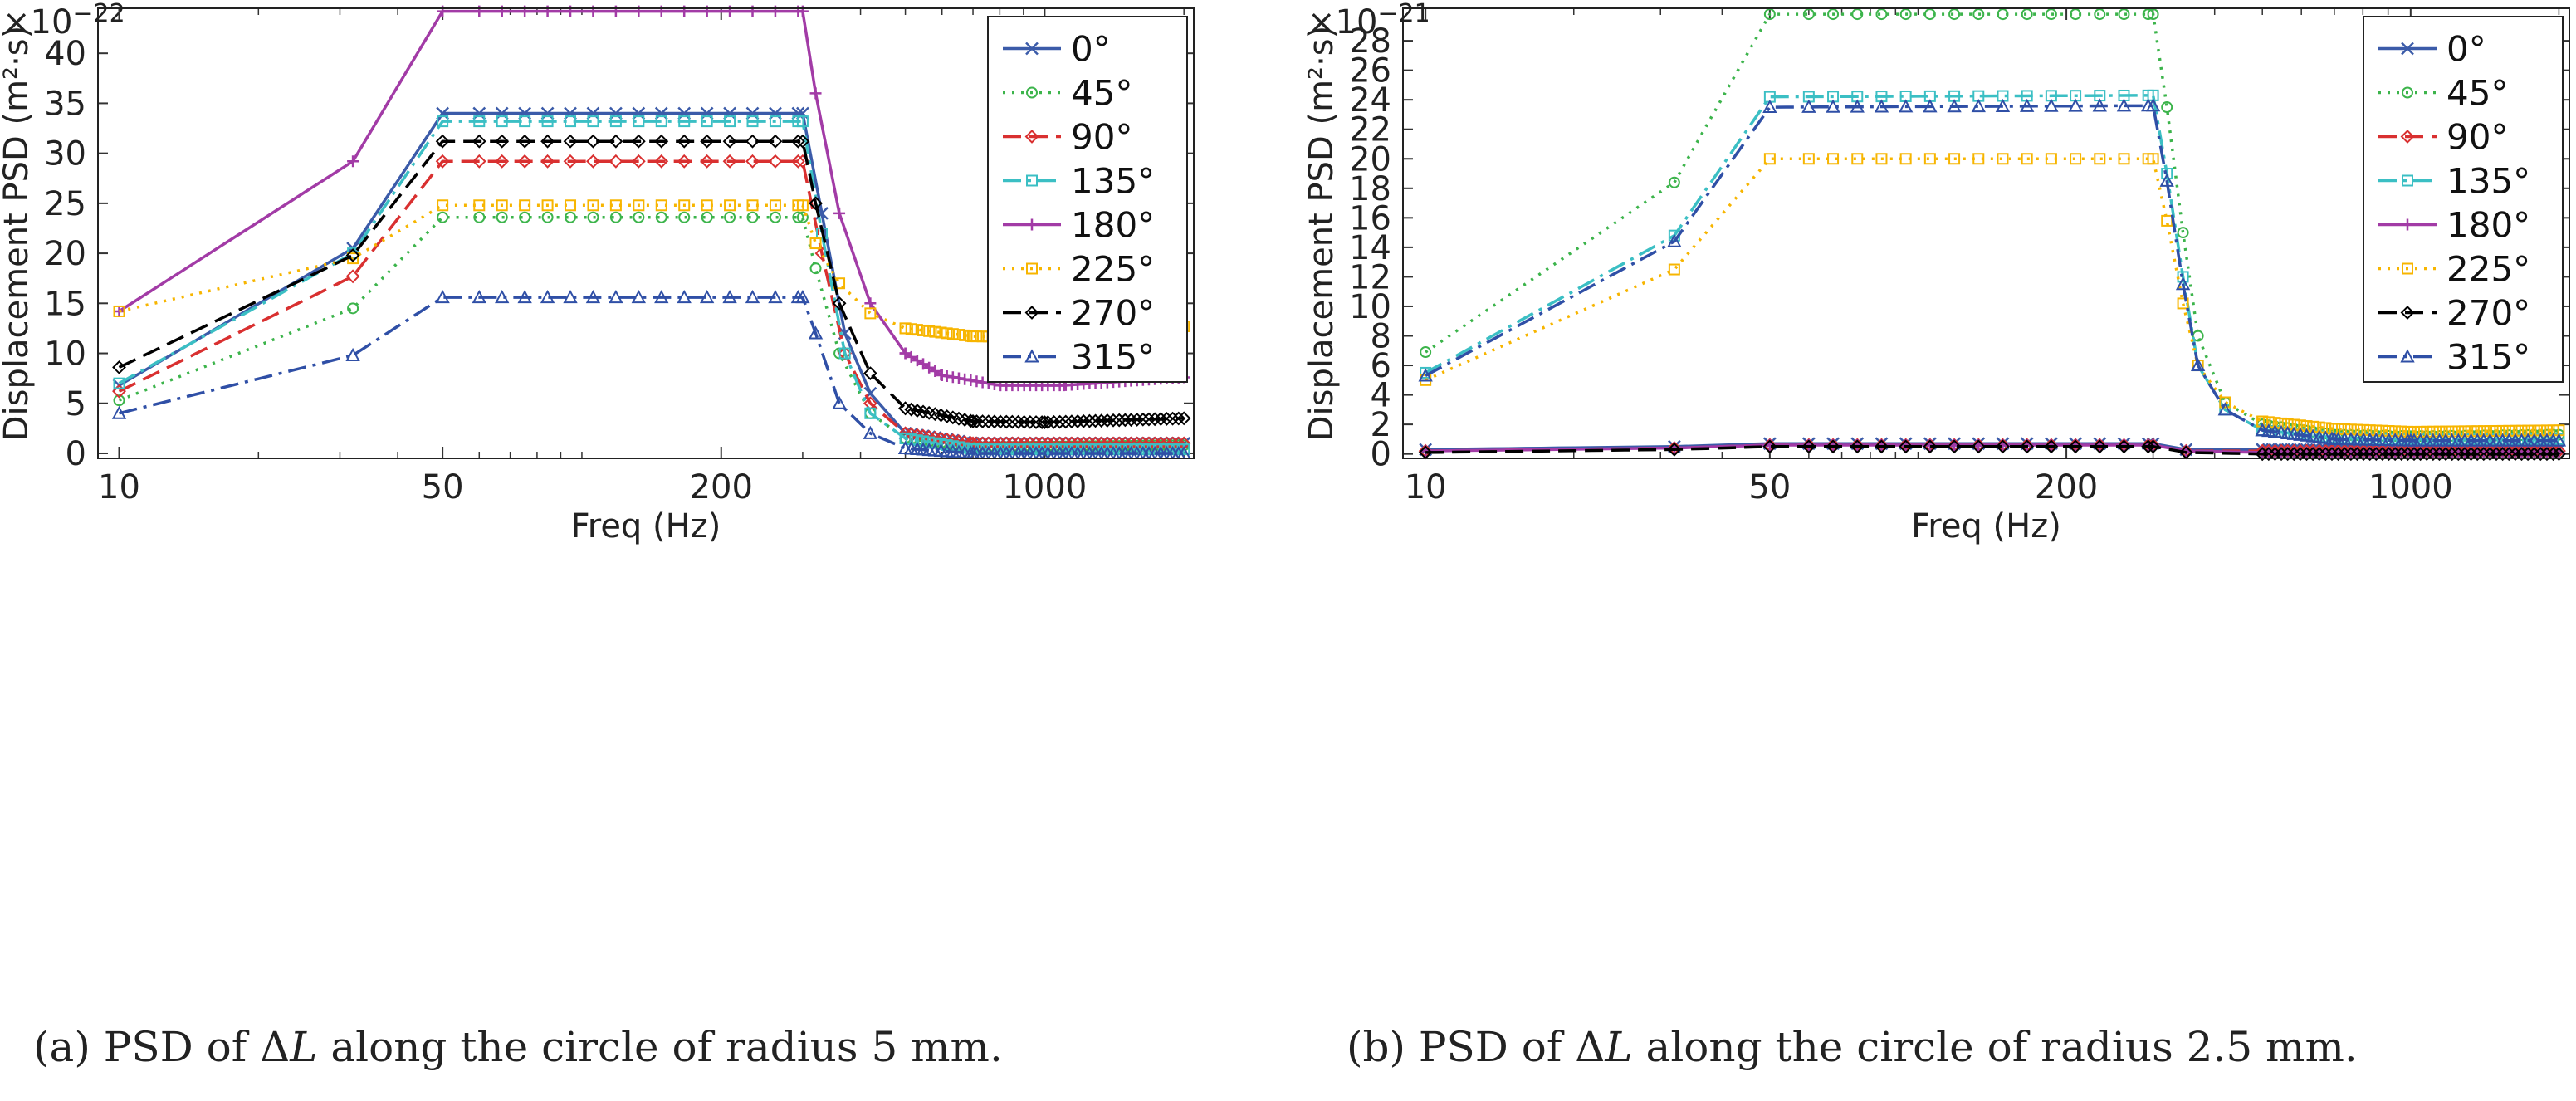 This screenshot has height=1101, width=2576. I want to click on chart-b-ytick-label: 14, so click(1370, 248).